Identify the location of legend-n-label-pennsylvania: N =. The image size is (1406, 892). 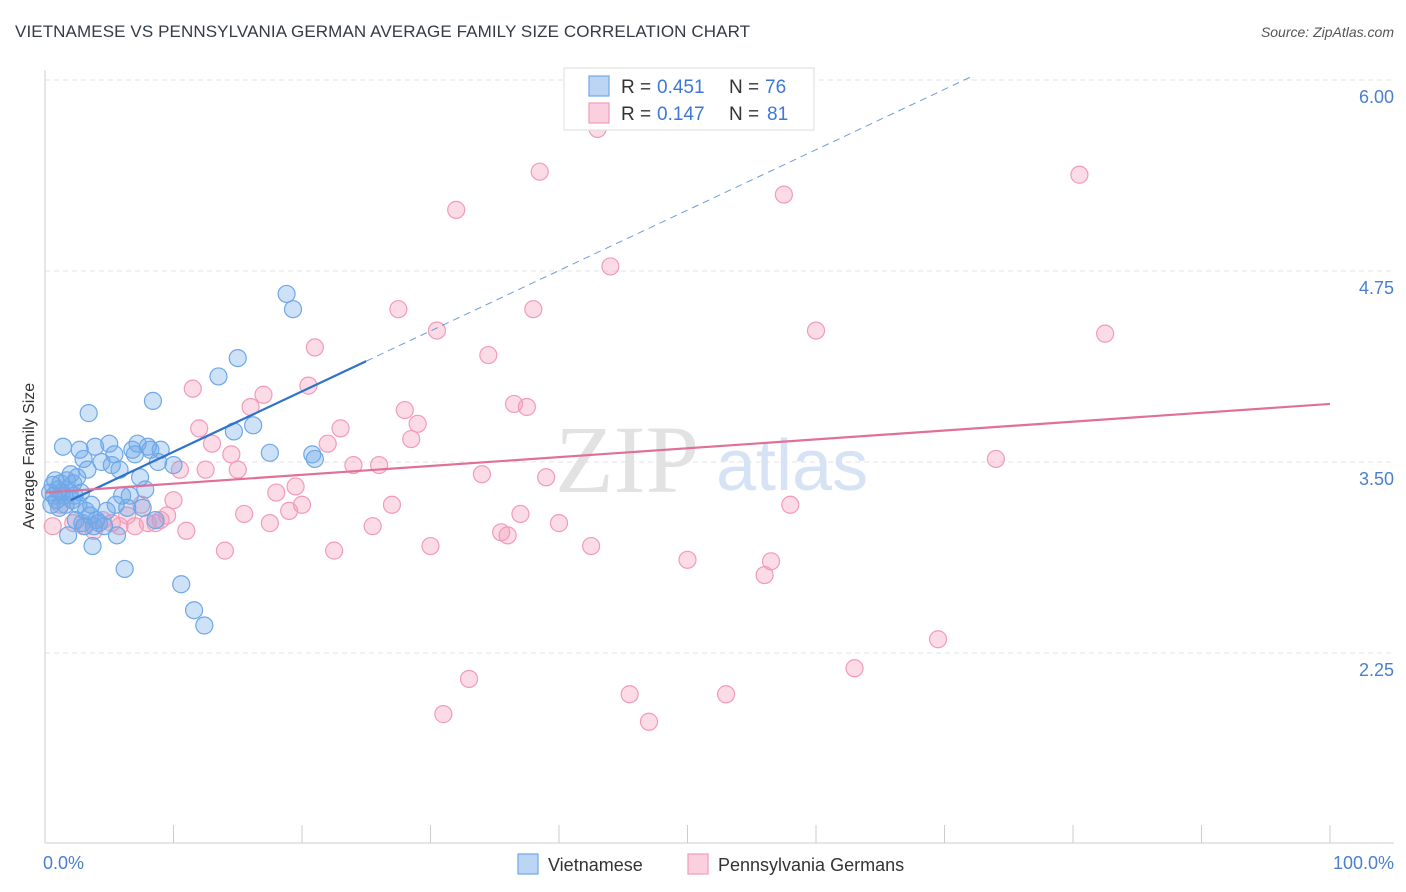
(744, 114).